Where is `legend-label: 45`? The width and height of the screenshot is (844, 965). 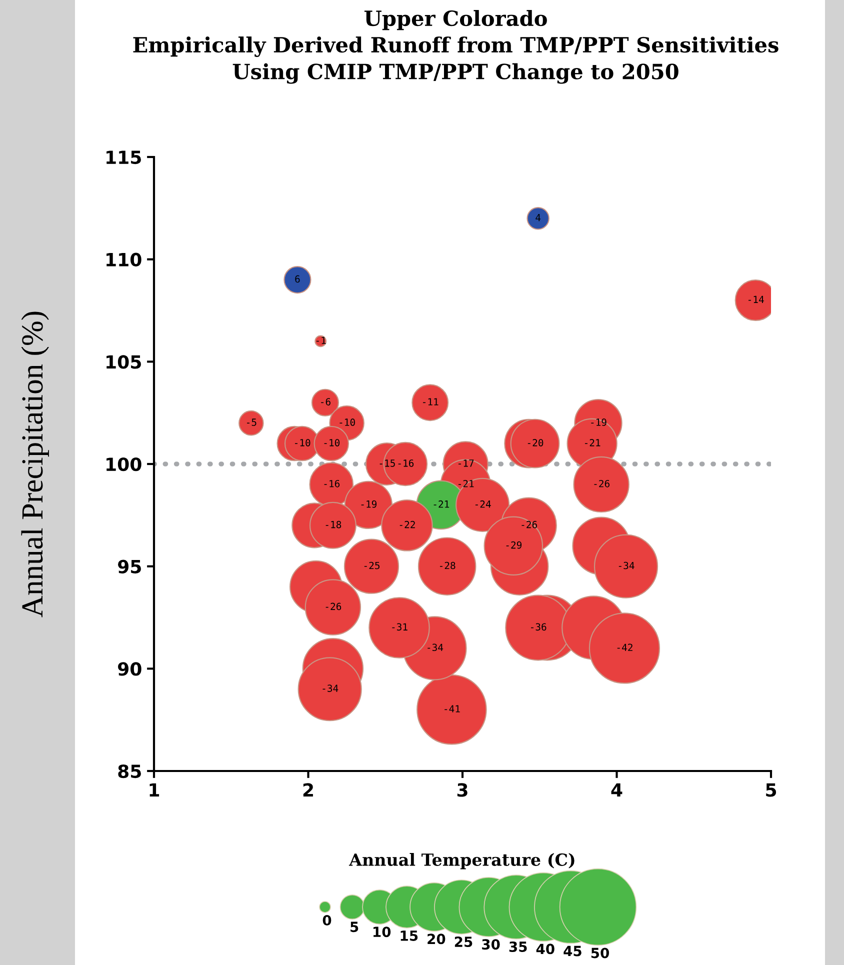 legend-label: 45 is located at coordinates (573, 951).